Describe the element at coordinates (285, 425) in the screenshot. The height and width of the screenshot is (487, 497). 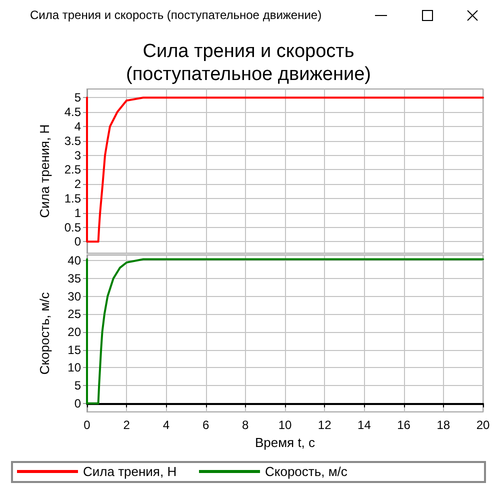
I see `x-tick-label: 10` at that location.